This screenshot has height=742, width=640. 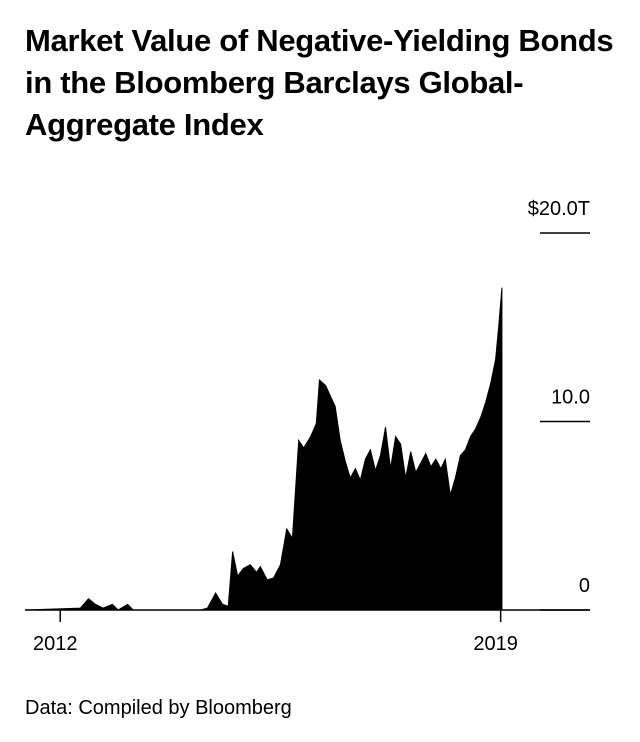 I want to click on x-tick-label: 2012, so click(x=55, y=644).